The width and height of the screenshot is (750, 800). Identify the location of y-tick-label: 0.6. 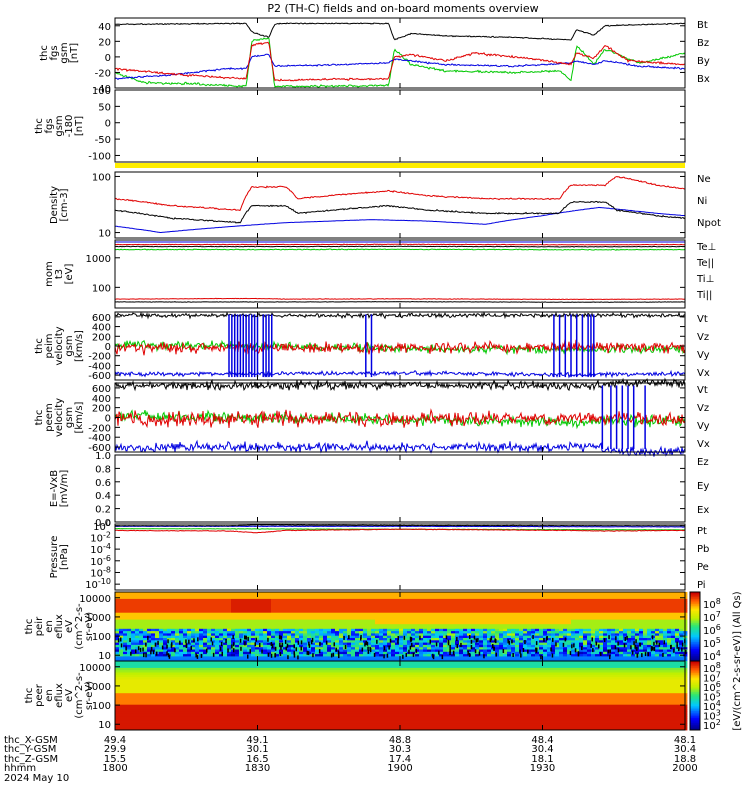
(103, 483).